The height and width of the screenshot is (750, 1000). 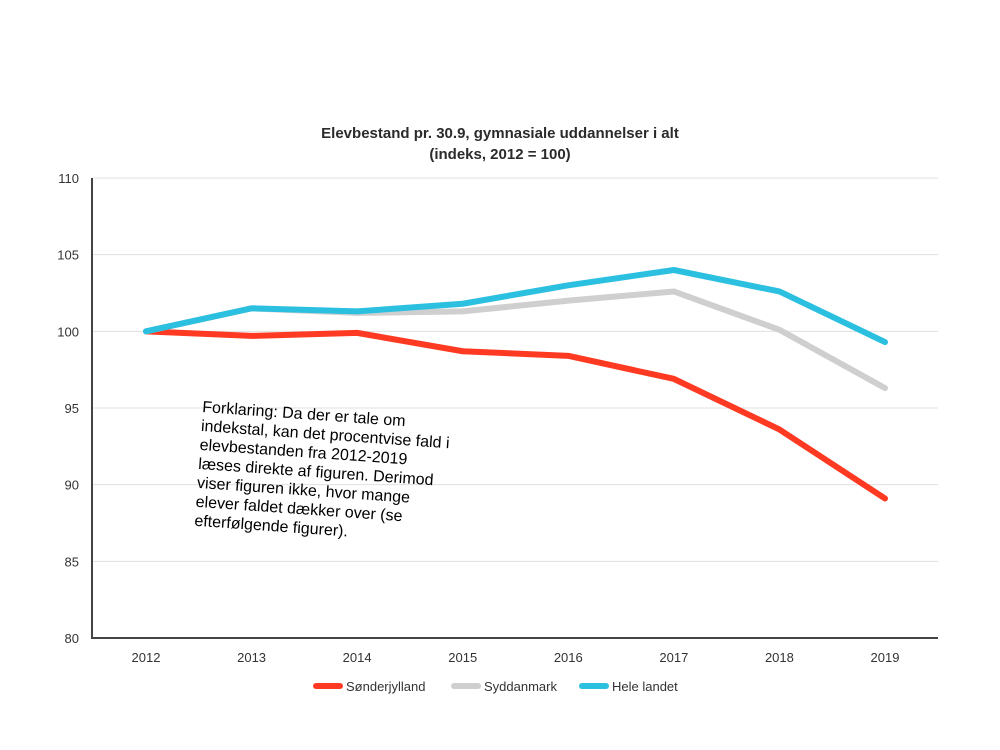 I want to click on y-tick-label: 100, so click(x=68, y=331).